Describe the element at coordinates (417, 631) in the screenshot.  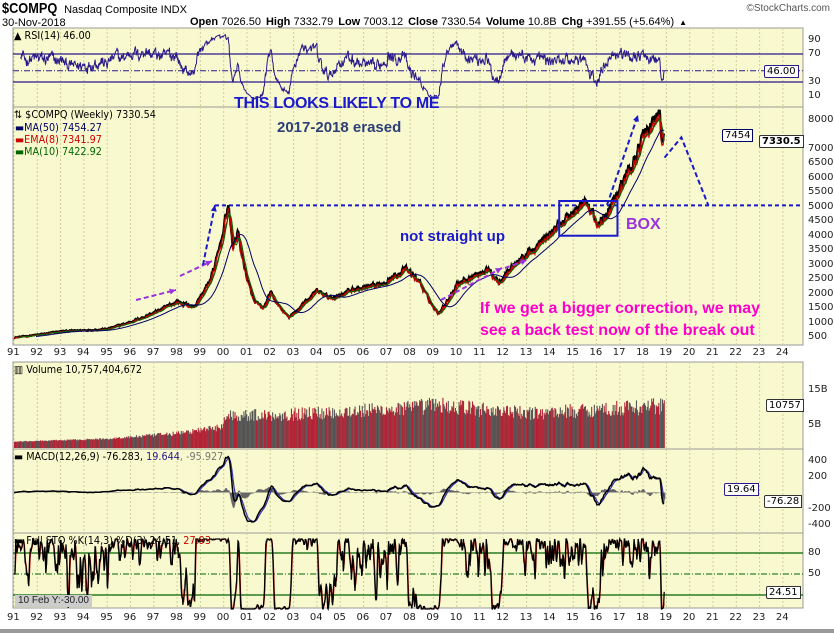
I see `bottom-scrollbar` at that location.